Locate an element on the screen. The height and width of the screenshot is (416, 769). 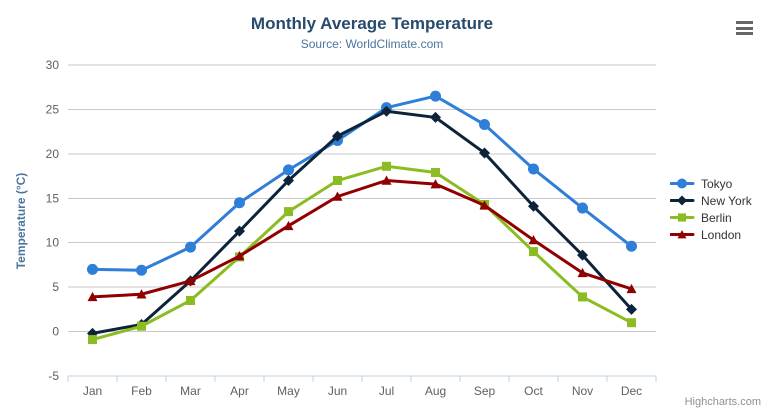
data-point-berlin-oct is located at coordinates (533, 252).